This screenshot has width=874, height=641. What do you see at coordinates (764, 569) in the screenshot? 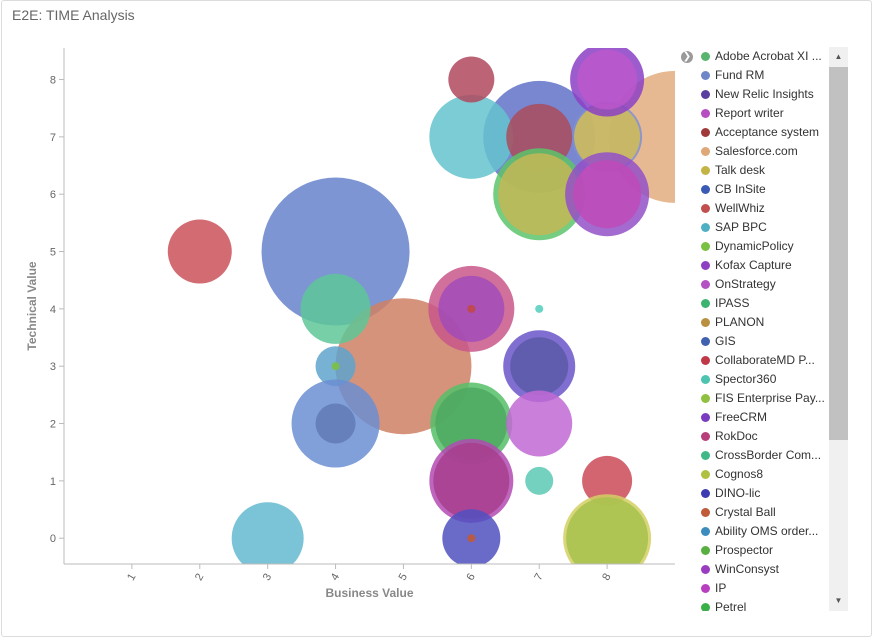
I see `legend-item: WinConsyst` at bounding box center [764, 569].